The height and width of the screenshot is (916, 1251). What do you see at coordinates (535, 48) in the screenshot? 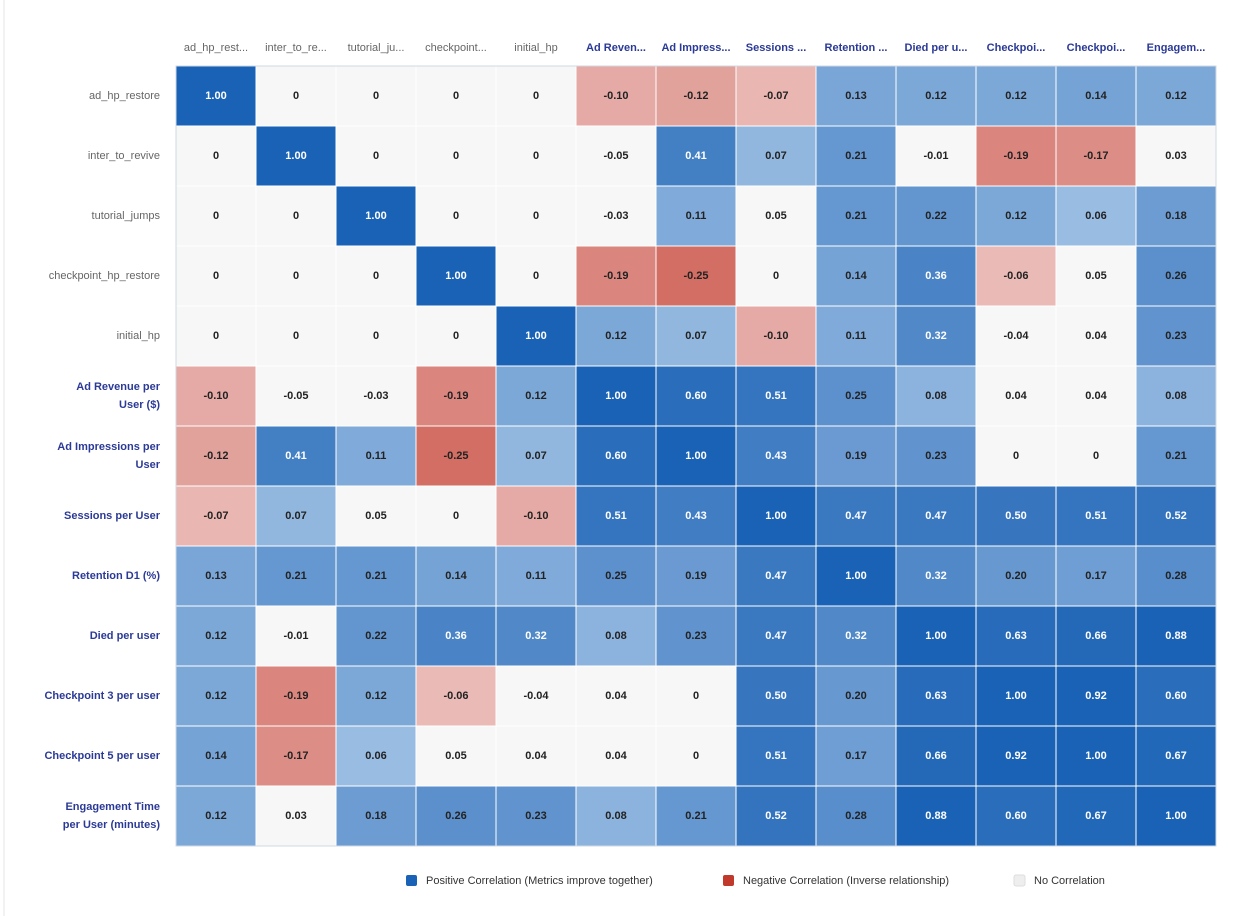
I see `column-label: initial_hp` at bounding box center [535, 48].